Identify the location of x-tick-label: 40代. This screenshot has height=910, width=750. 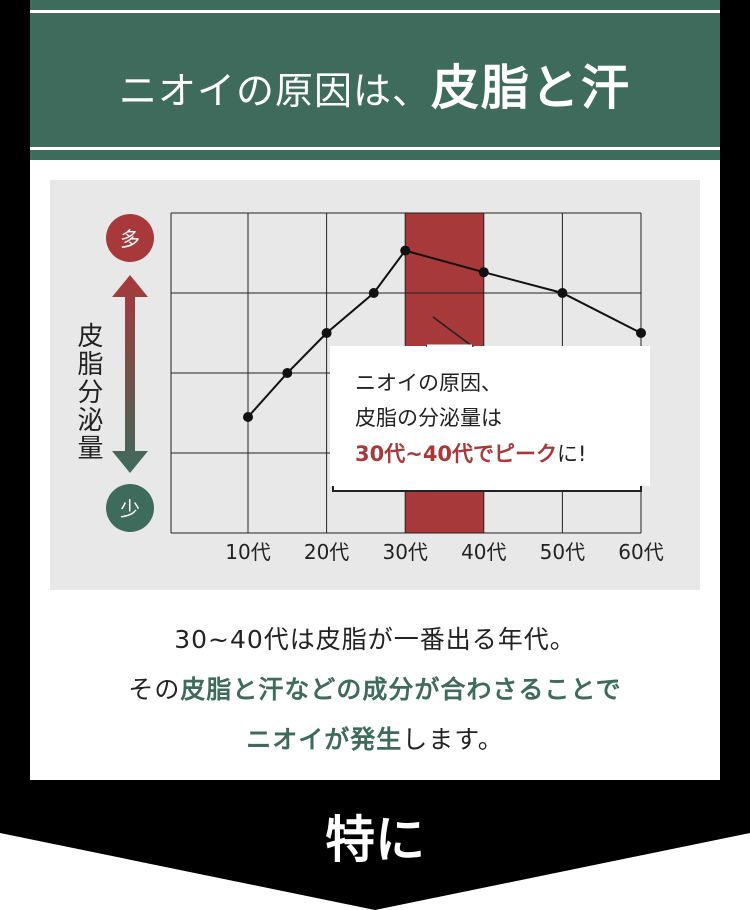
(483, 552).